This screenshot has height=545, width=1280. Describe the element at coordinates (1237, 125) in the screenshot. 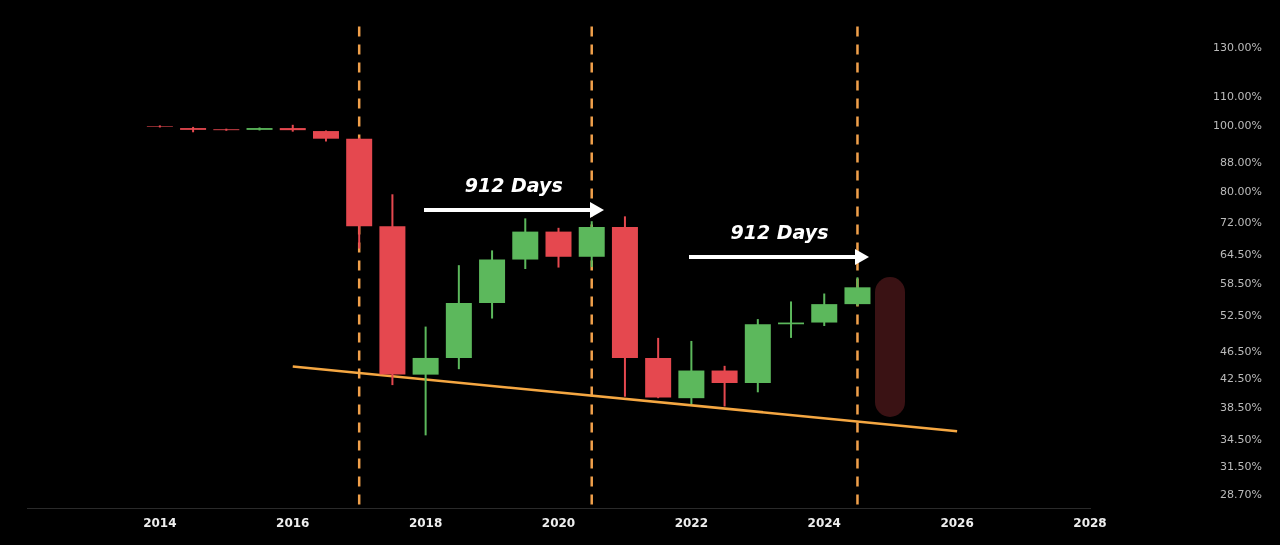

I see `y-tick-label: 100.00%` at that location.